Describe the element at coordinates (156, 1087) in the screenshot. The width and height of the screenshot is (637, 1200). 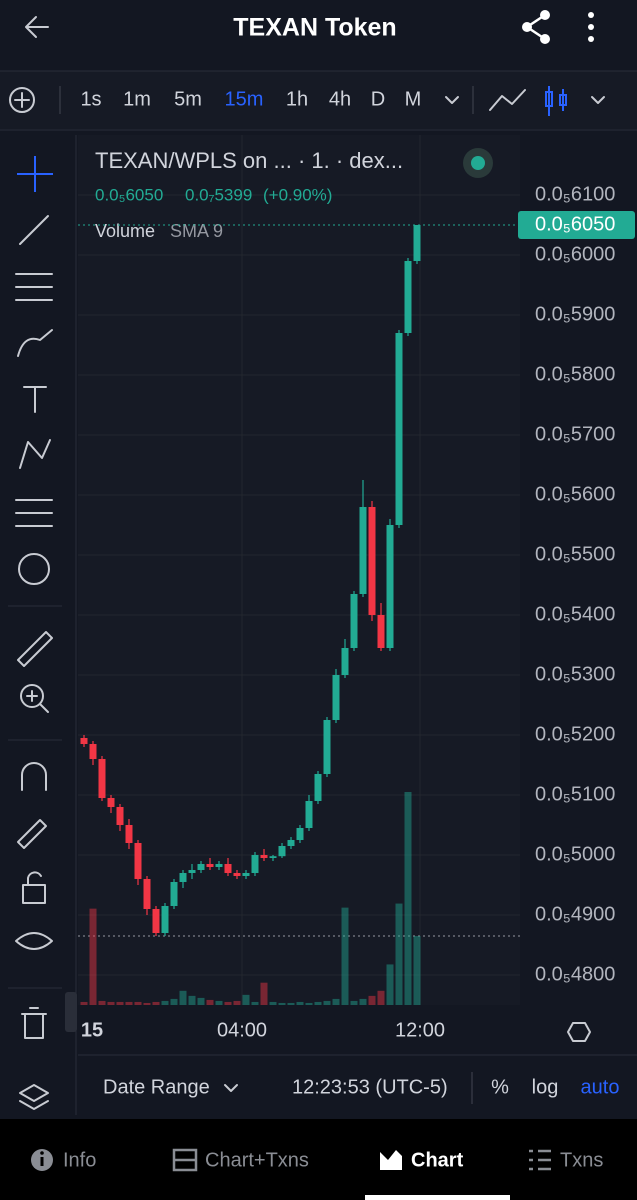
I see `date-range-button: Date Range` at that location.